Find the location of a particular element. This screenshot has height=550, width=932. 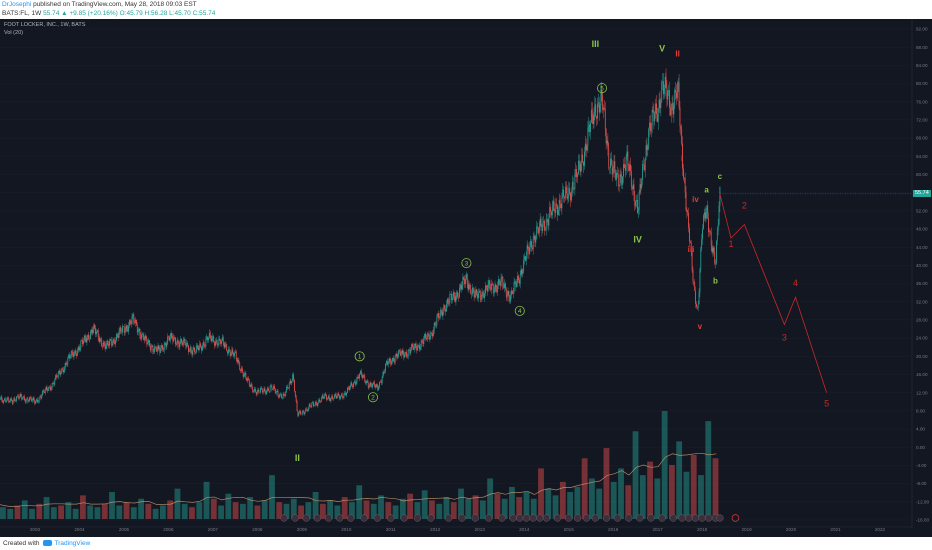

price-tick-label: 64.00 is located at coordinates (922, 156).